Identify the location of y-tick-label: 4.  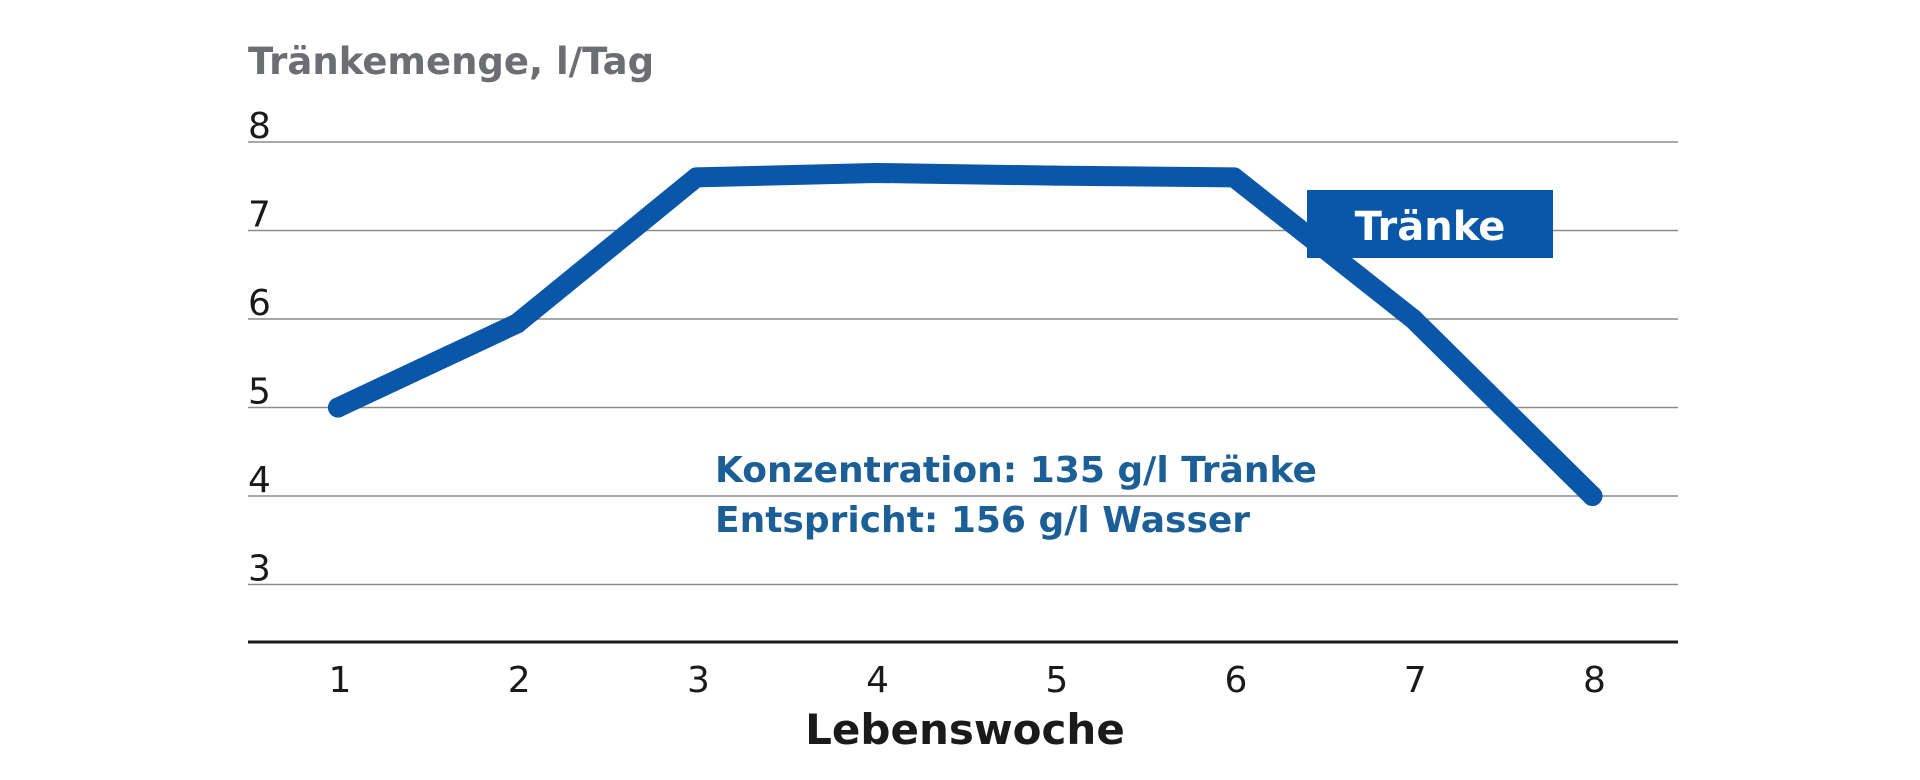
(259, 480).